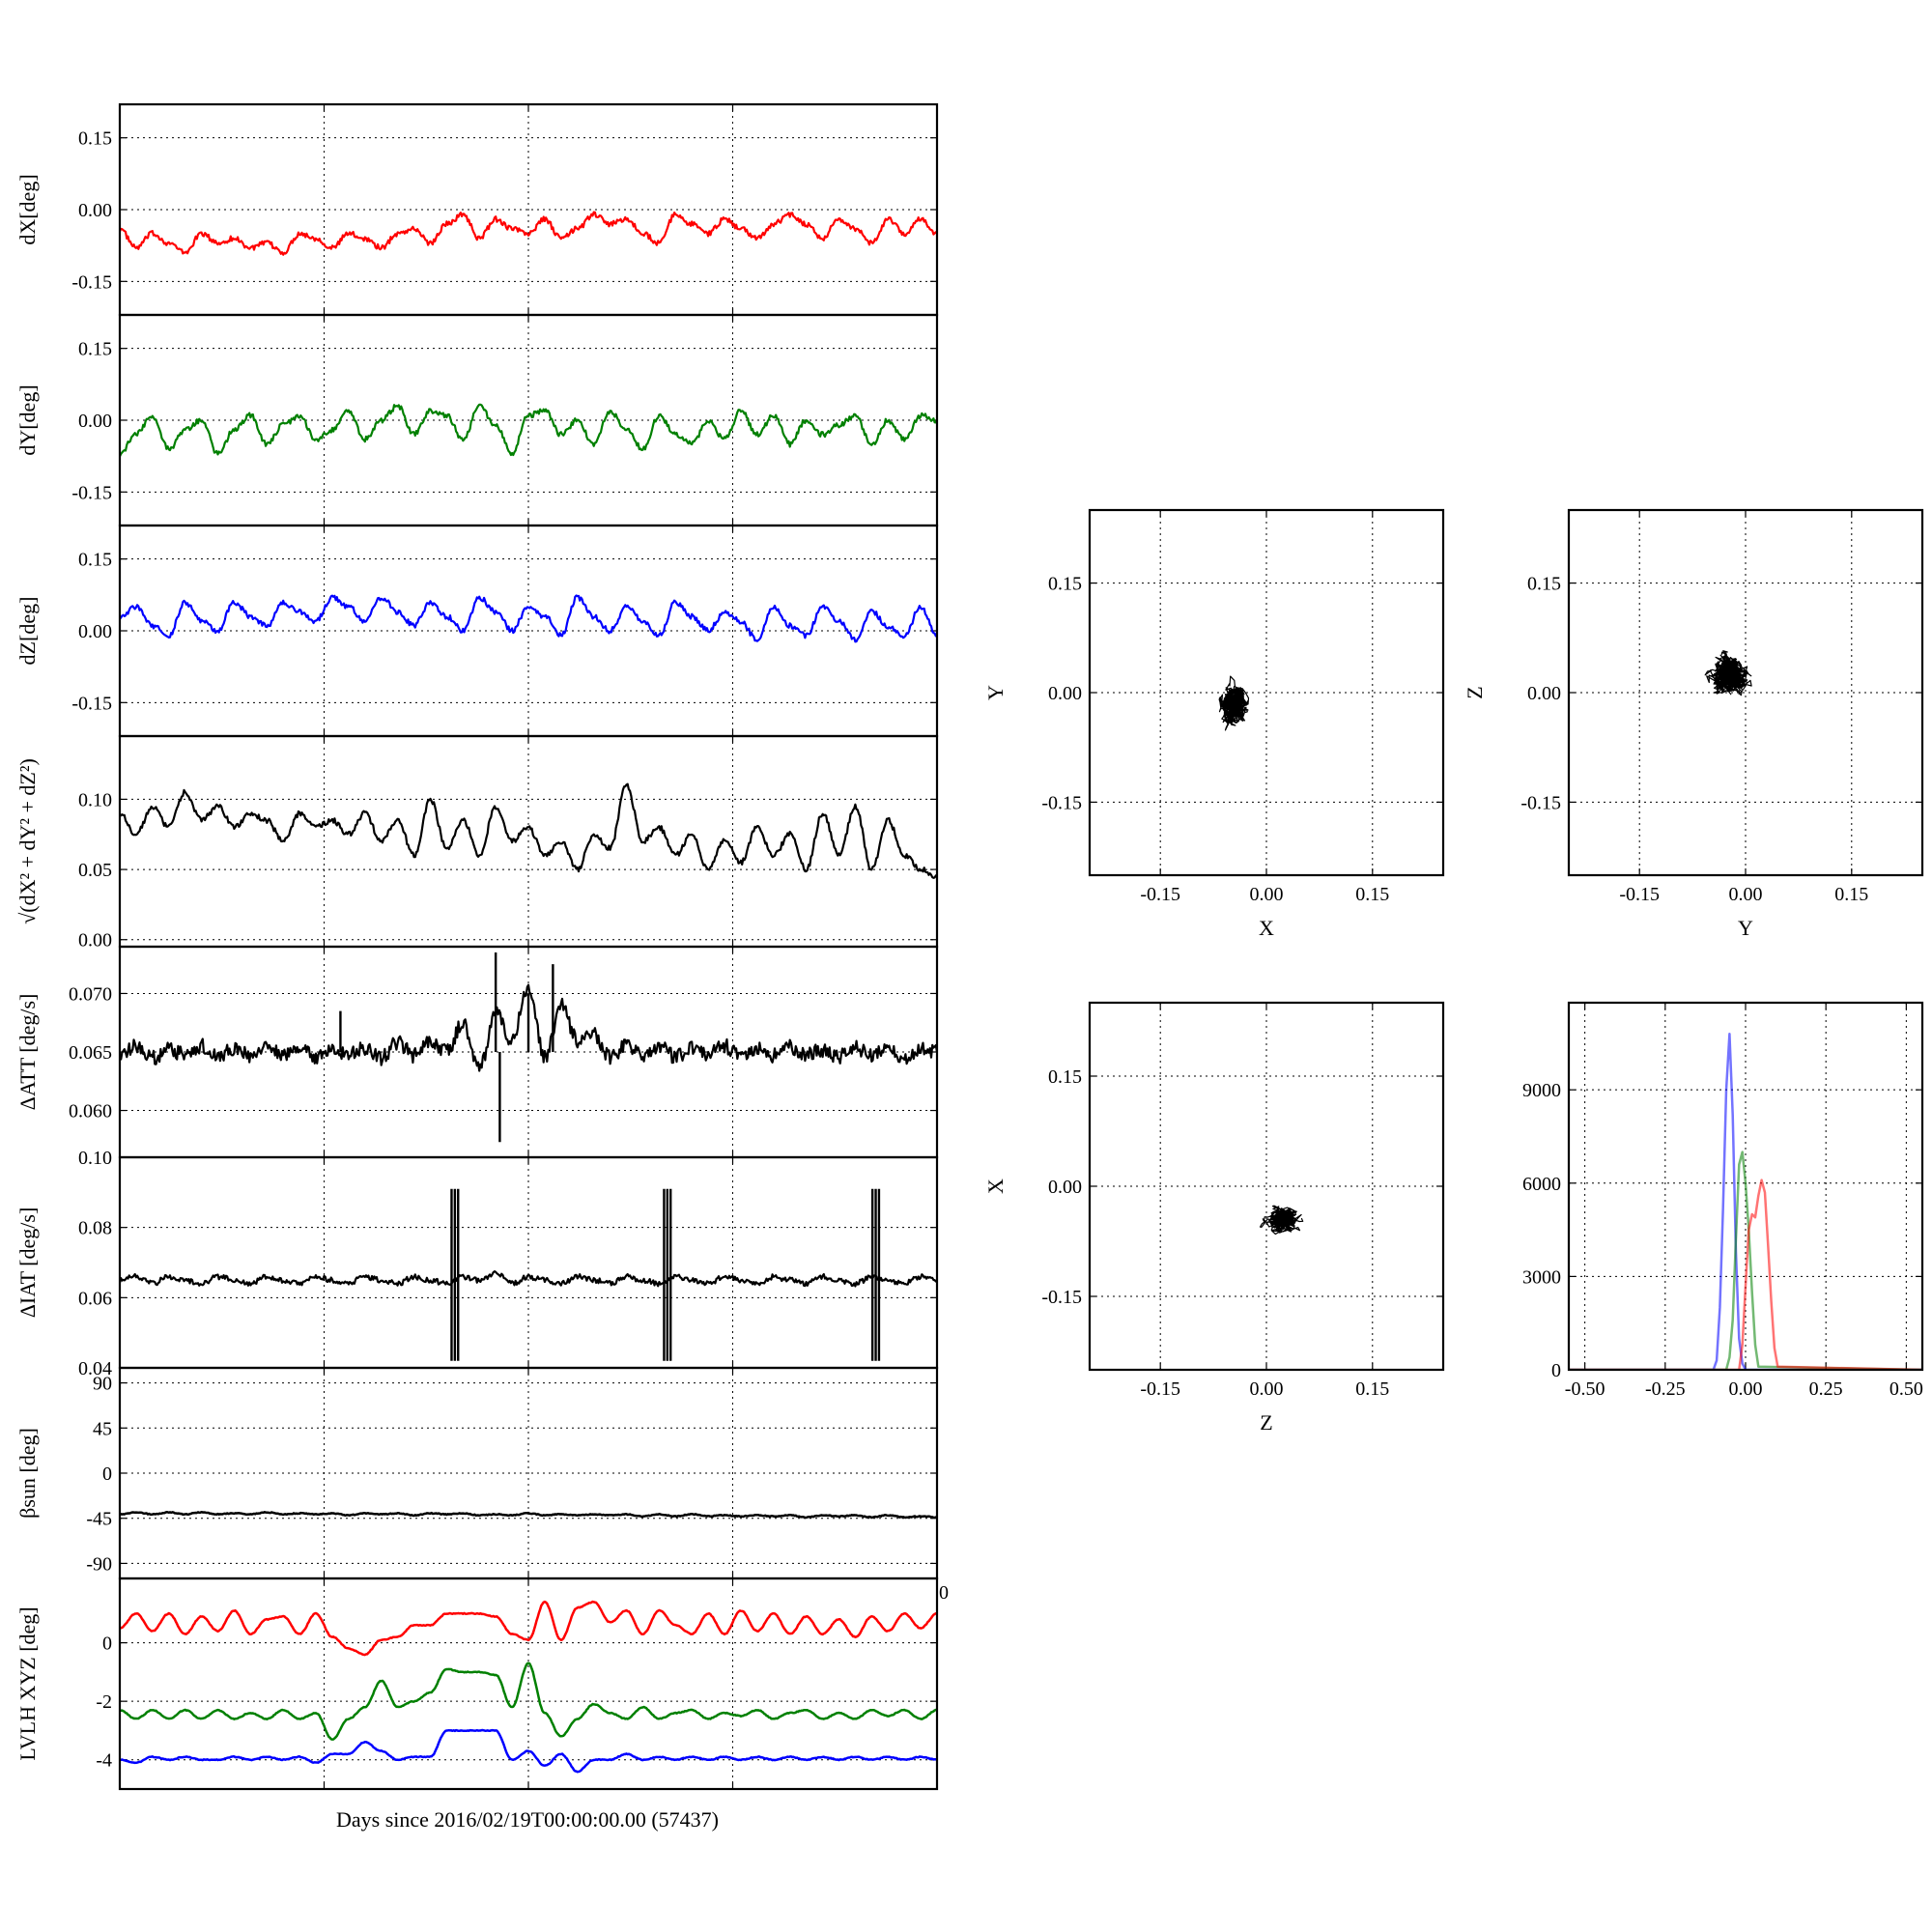 The image size is (1932, 1932). Describe the element at coordinates (27, 1683) in the screenshot. I see `ylabel-lvlh: LVLH XYZ [deg]` at that location.